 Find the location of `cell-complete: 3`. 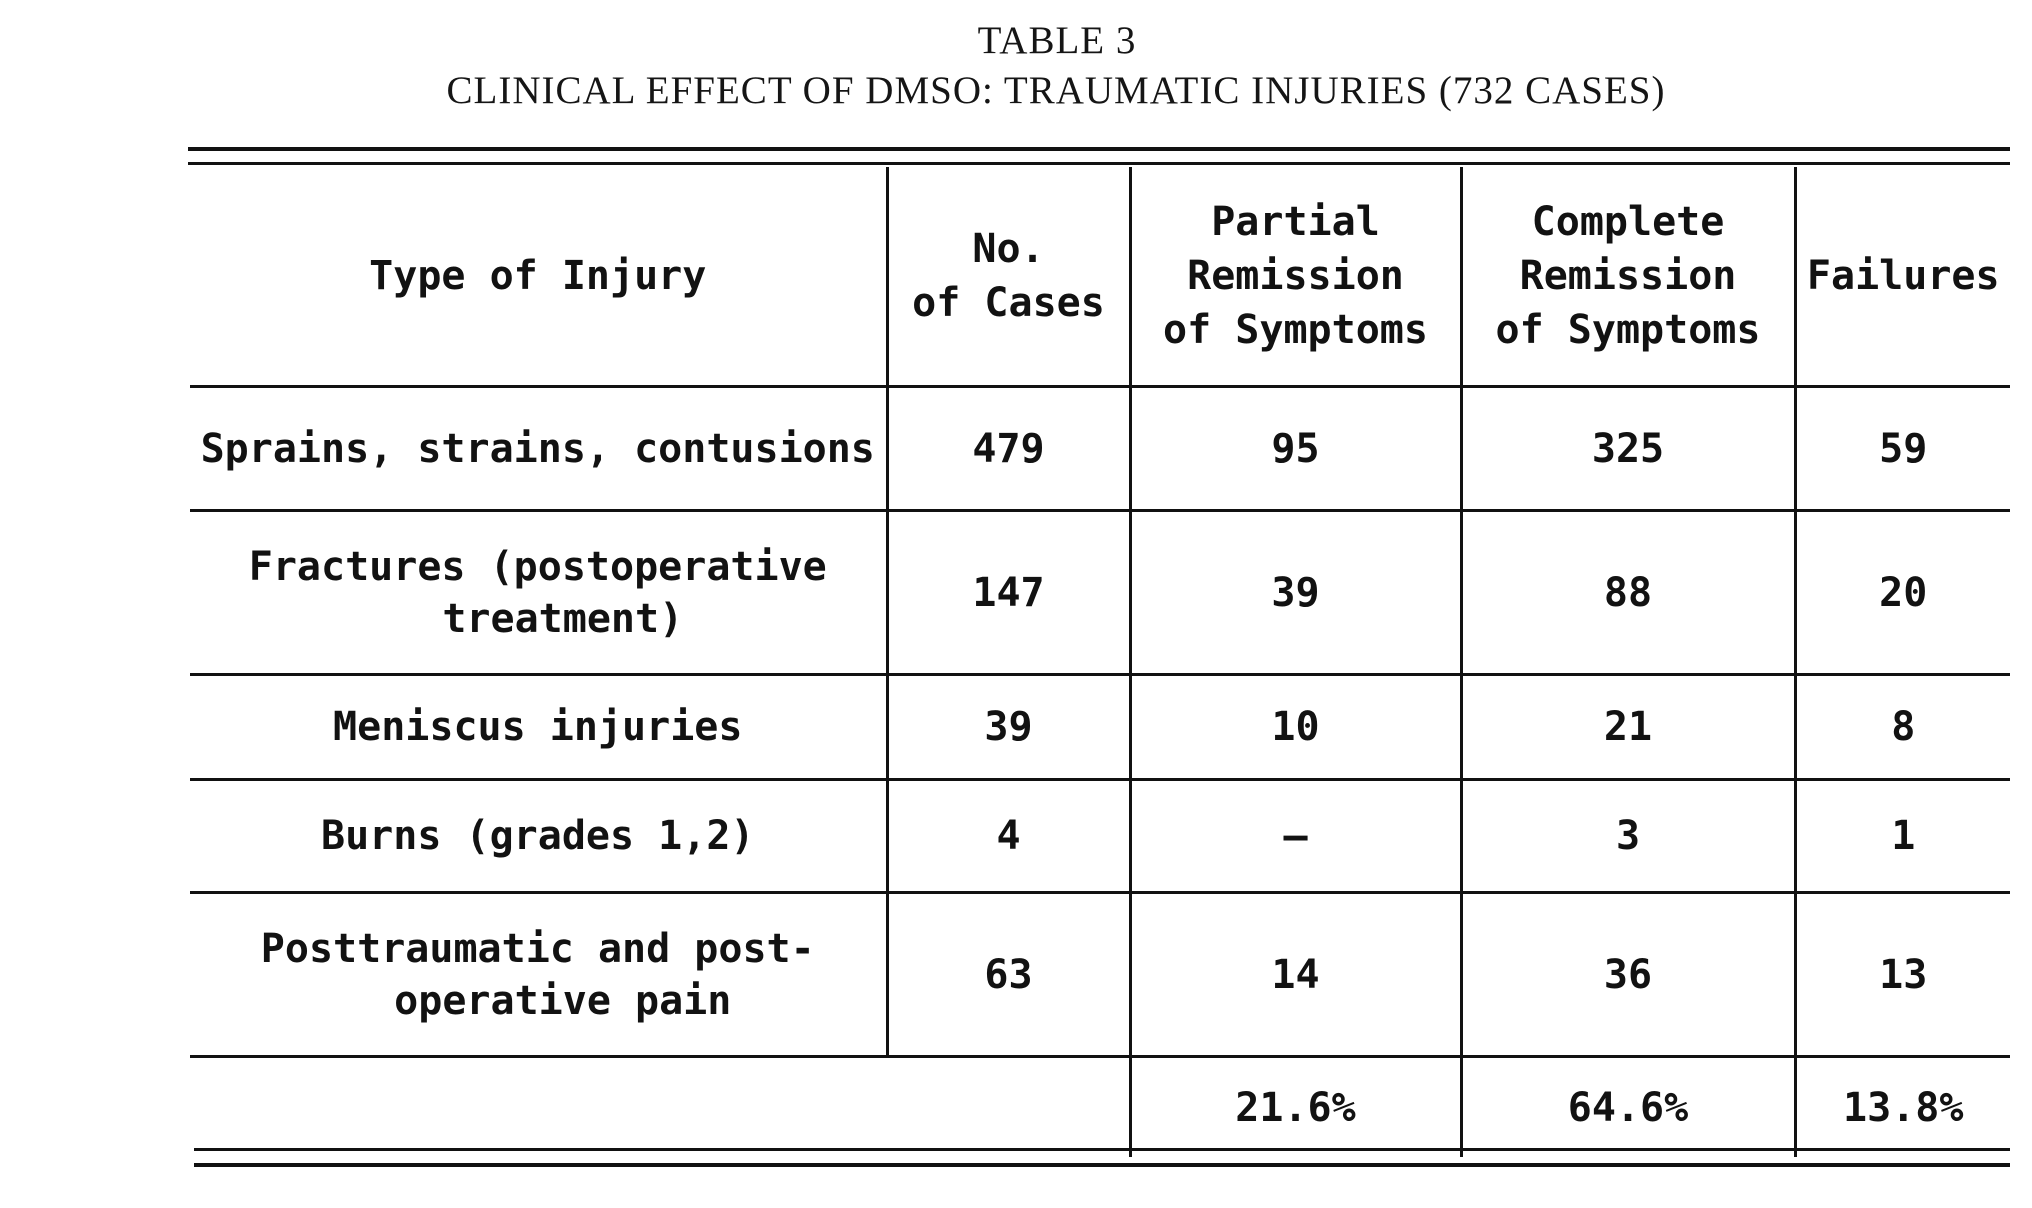

cell-complete: 3 is located at coordinates (1629, 836).